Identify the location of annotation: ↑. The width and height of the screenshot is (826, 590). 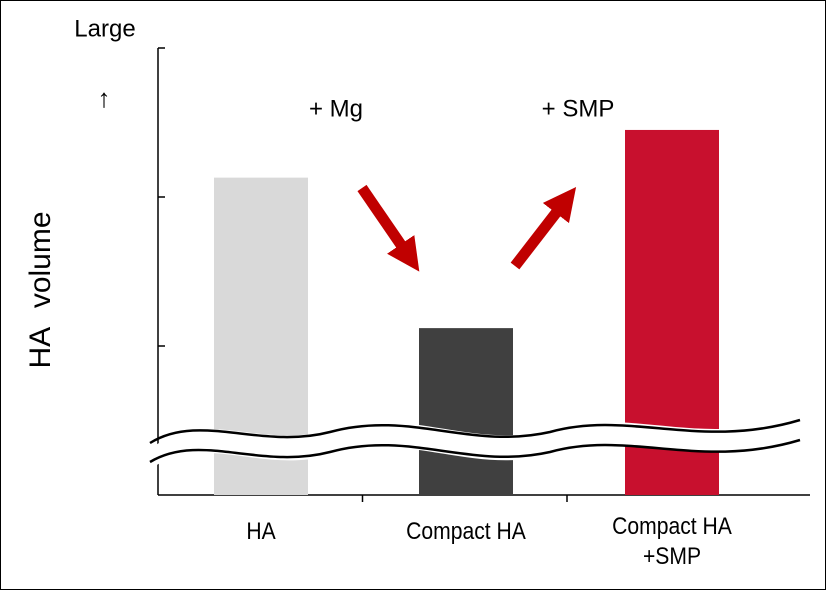
(104, 98).